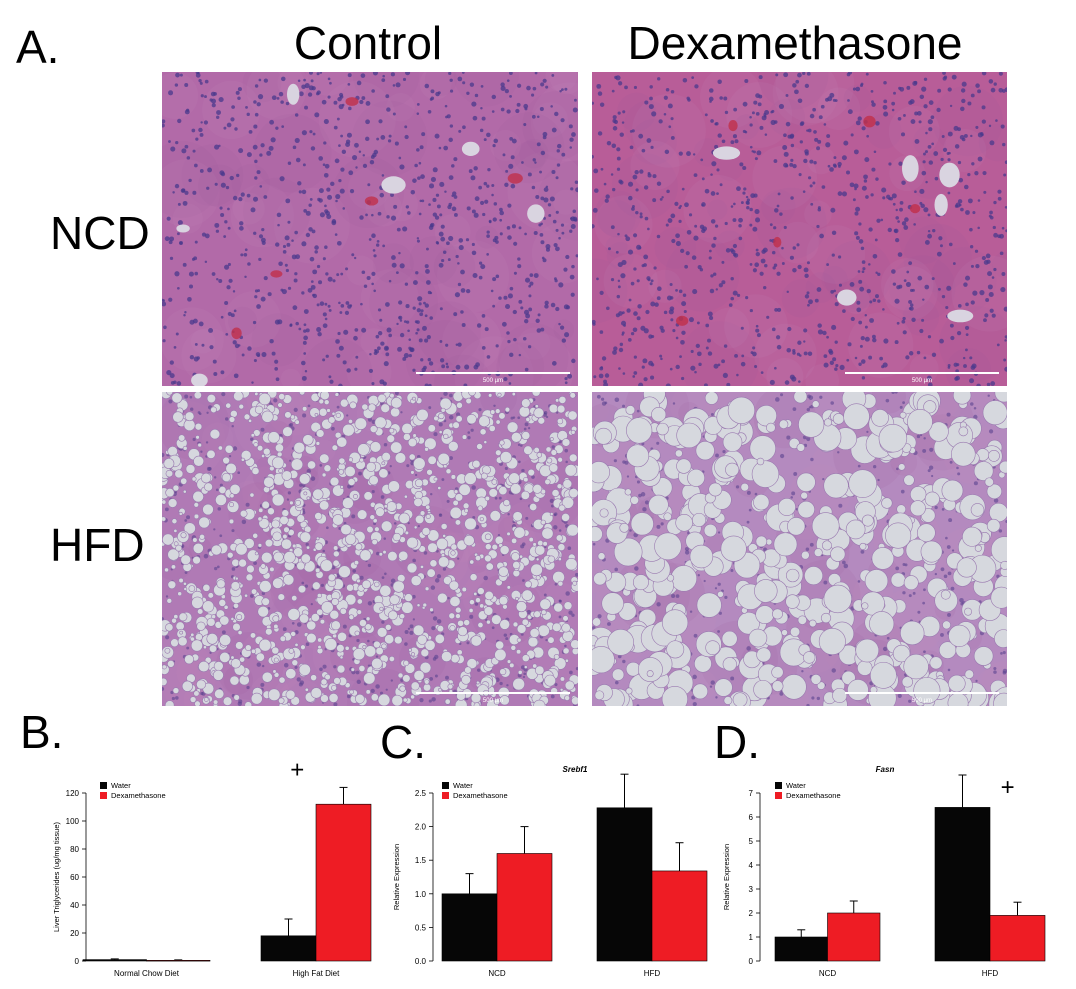  I want to click on y-tick-label: 2.0, so click(421, 827).